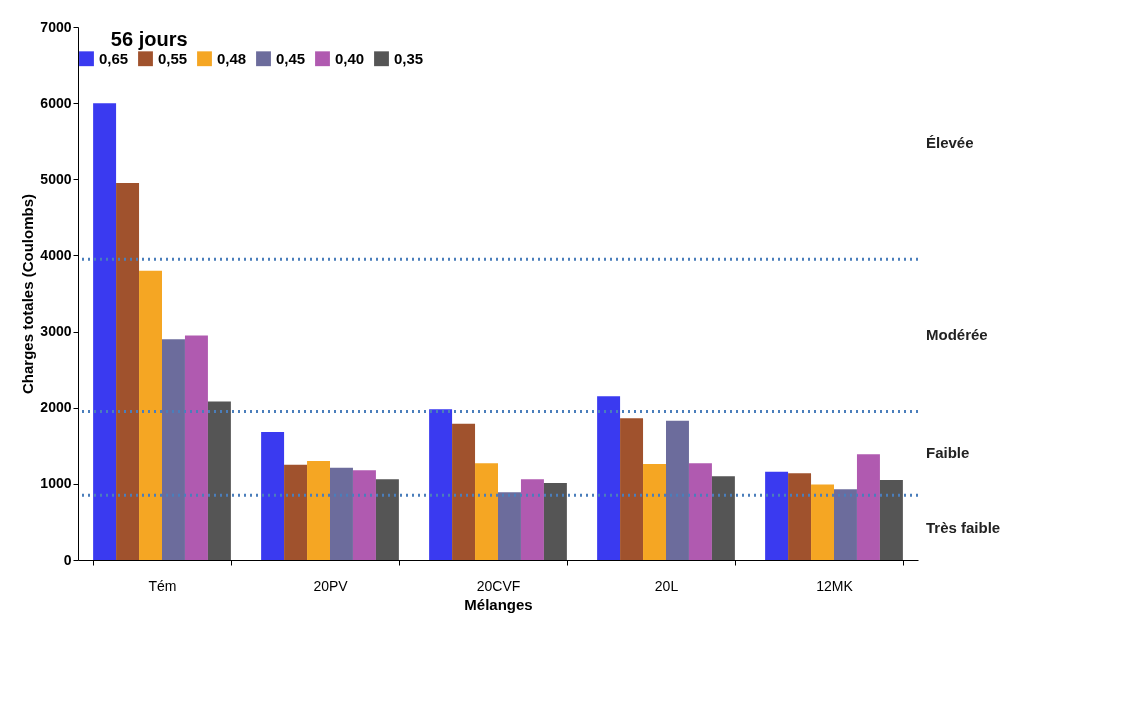 Image resolution: width=1137 pixels, height=709 pixels. Describe the element at coordinates (149, 39) in the screenshot. I see `chart-title: 56 jours` at that location.